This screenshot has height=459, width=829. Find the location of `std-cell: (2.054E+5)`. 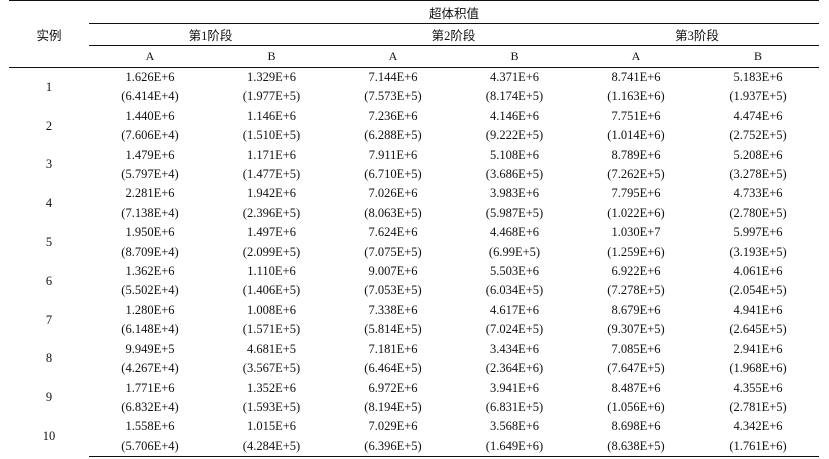

std-cell: (2.054E+5) is located at coordinates (758, 290).